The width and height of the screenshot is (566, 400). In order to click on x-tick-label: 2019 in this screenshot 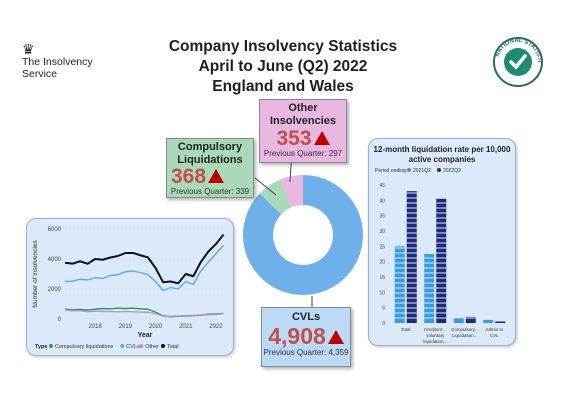, I will do `click(126, 327)`.